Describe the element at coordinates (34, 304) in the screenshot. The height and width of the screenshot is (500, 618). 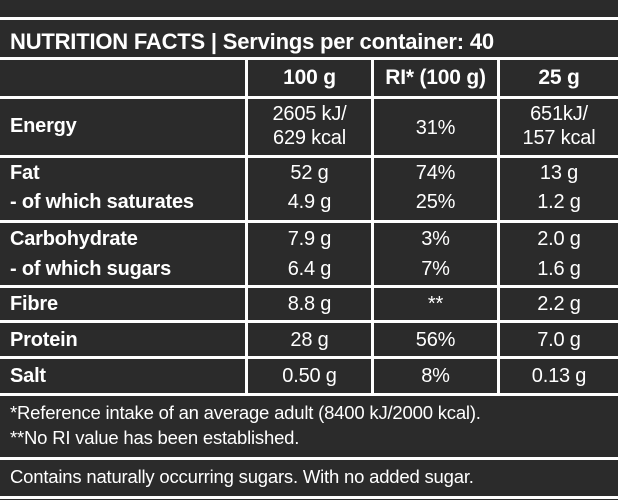
I see `row-label-fibre: Fibre` at that location.